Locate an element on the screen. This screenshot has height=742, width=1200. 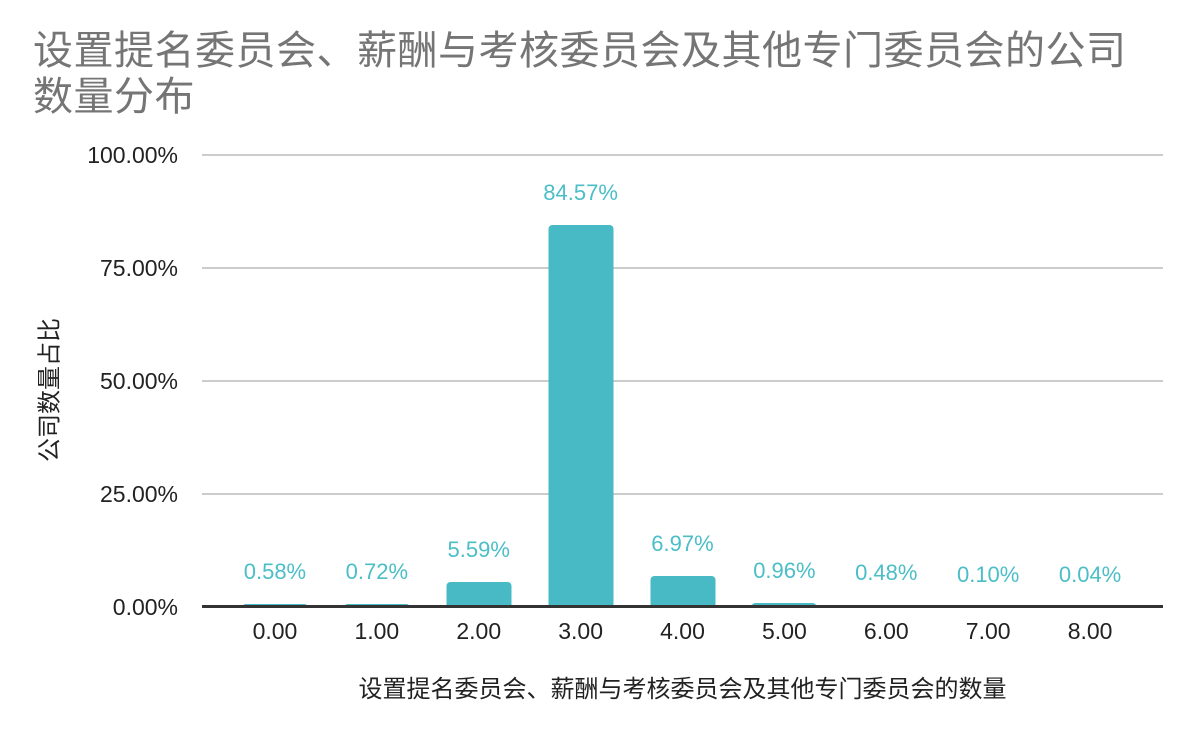
x-tick-row: 0.00 1.00 2.00 3.00 4.00 5.00 6.00 7.00 8.00 is located at coordinates (682, 631).